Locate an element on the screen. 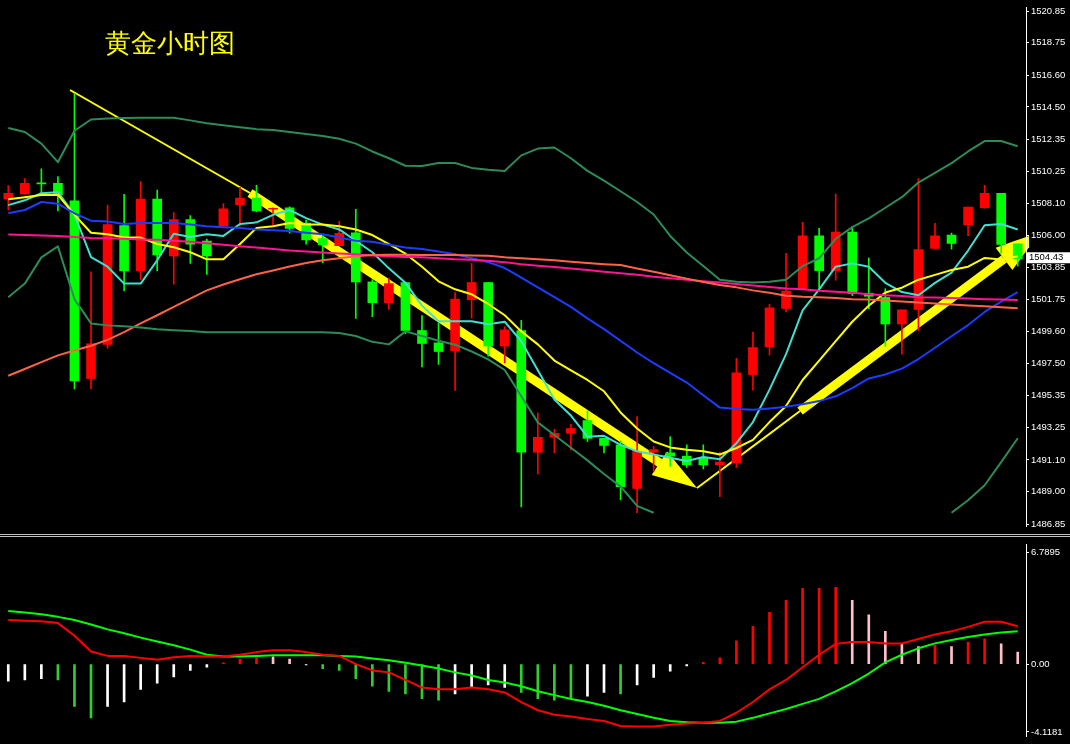  y-tick-label: 1495.35 is located at coordinates (1048, 395).